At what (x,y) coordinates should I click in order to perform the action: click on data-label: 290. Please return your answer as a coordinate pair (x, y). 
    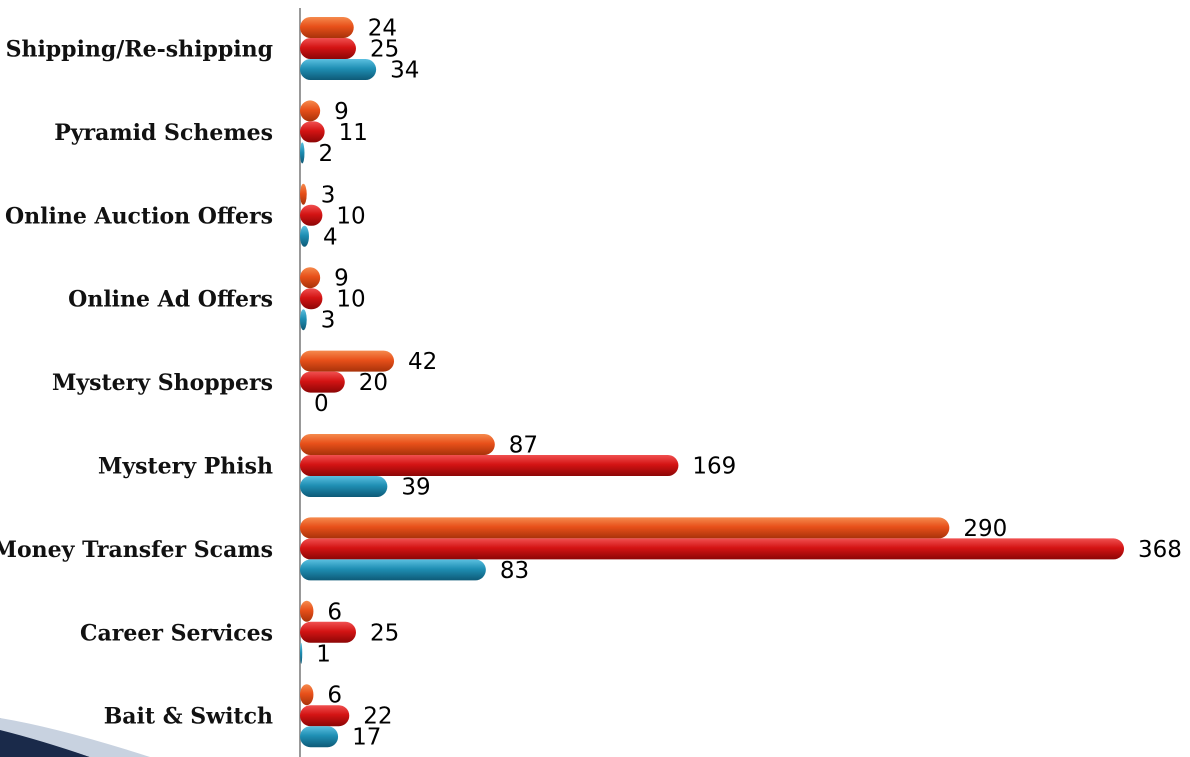
    Looking at the image, I should click on (985, 529).